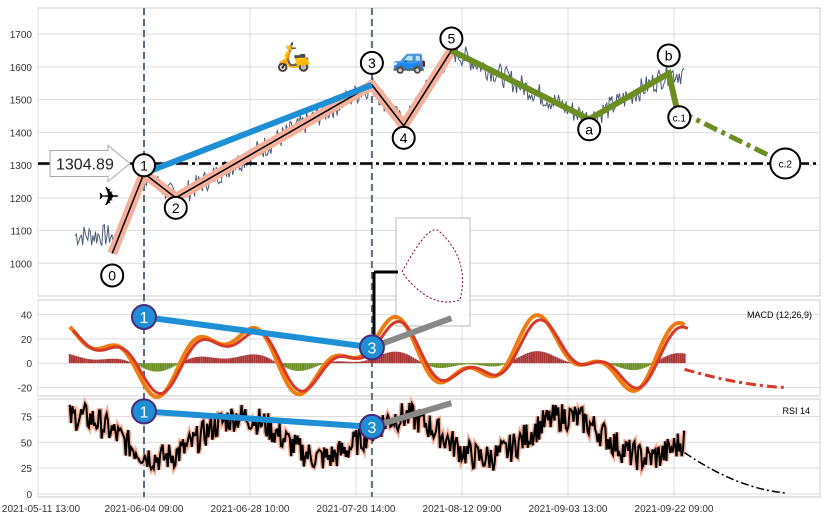 The image size is (825, 520). What do you see at coordinates (41, 509) in the screenshot?
I see `x-tick-label: 2021-05-11 13:00` at bounding box center [41, 509].